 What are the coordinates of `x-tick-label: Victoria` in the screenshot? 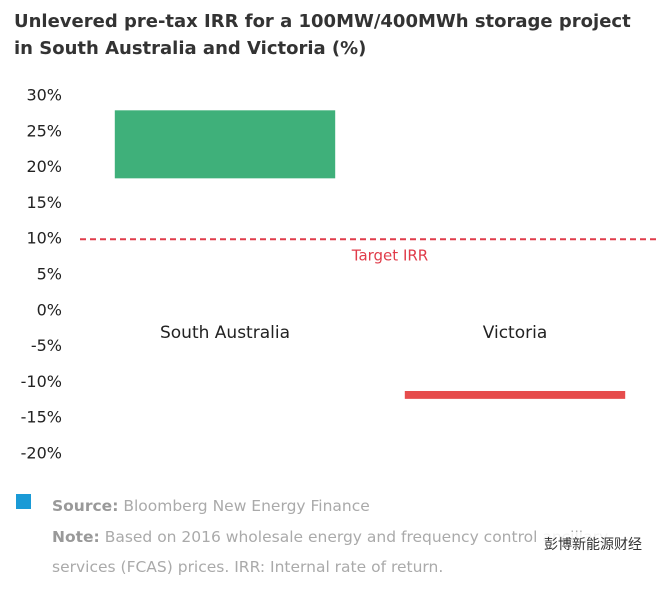 It's located at (515, 333).